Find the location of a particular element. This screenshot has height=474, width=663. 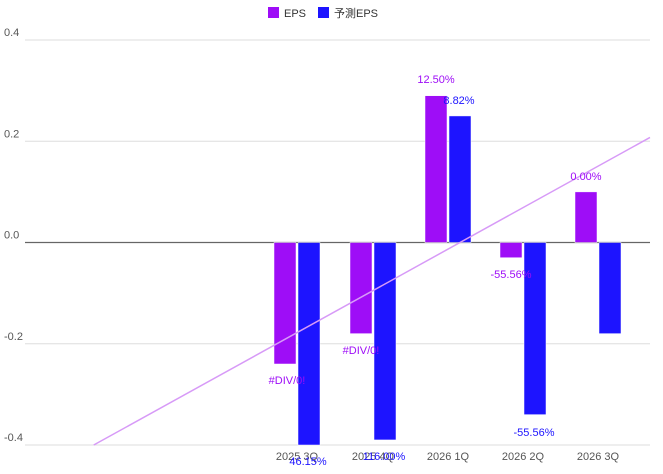

legend: EPS 予測EPS is located at coordinates (323, 13).